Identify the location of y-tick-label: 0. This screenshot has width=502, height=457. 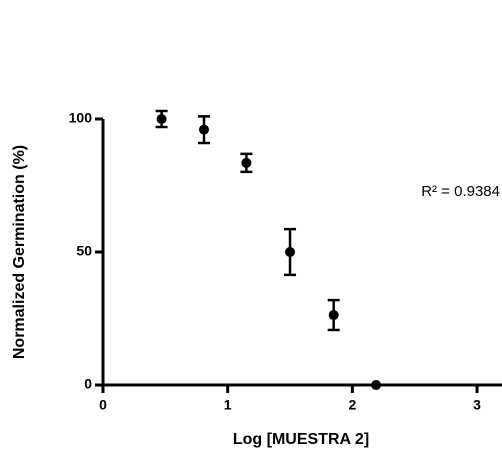
(88, 384).